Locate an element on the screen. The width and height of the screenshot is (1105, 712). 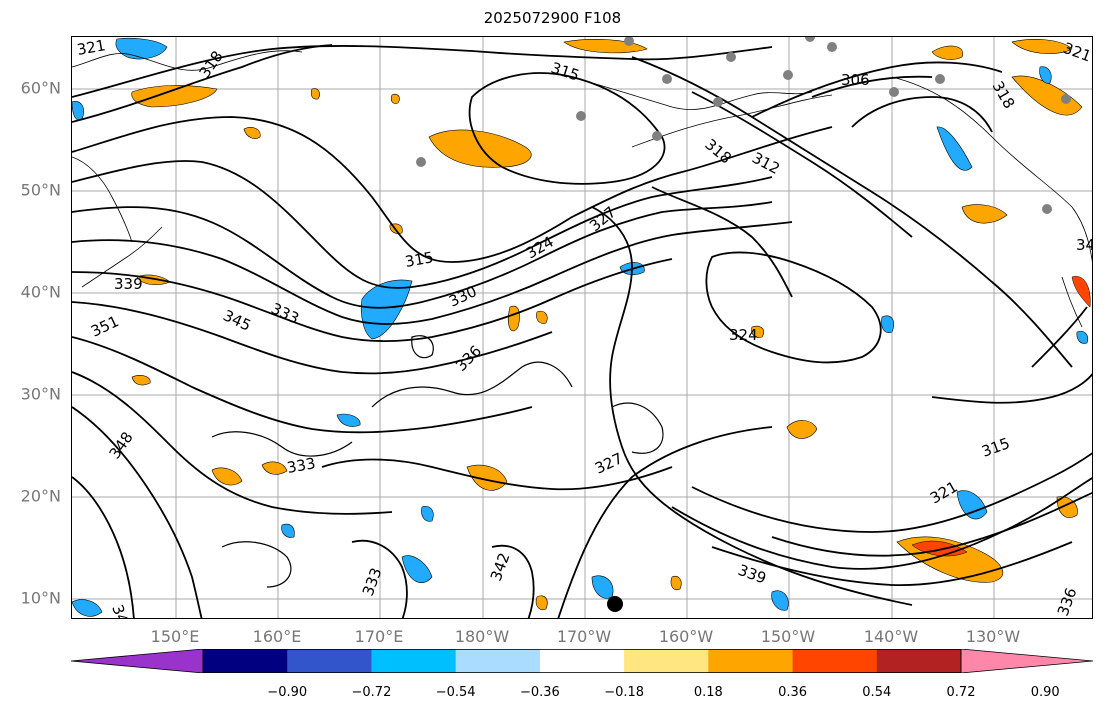
colorbar-tick-label: 0.18 is located at coordinates (708, 692).